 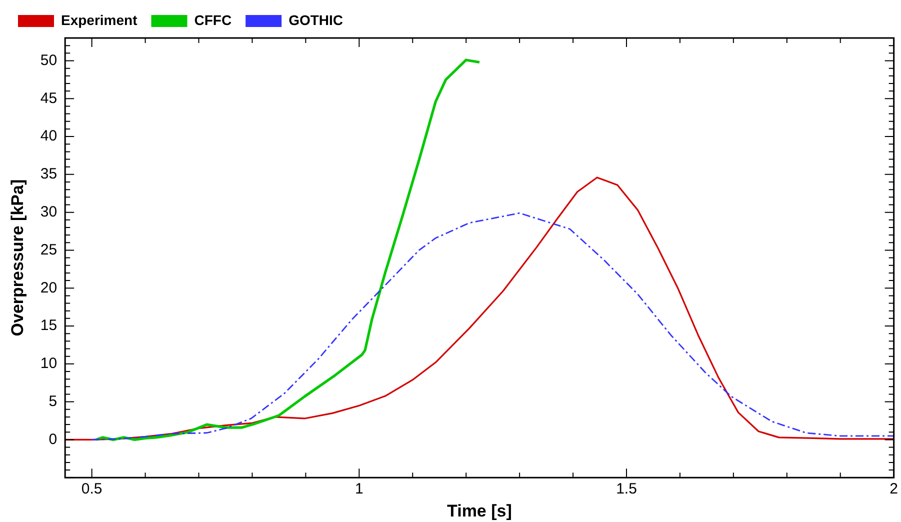 What do you see at coordinates (91, 489) in the screenshot?
I see `x-tick-label: 0.5` at bounding box center [91, 489].